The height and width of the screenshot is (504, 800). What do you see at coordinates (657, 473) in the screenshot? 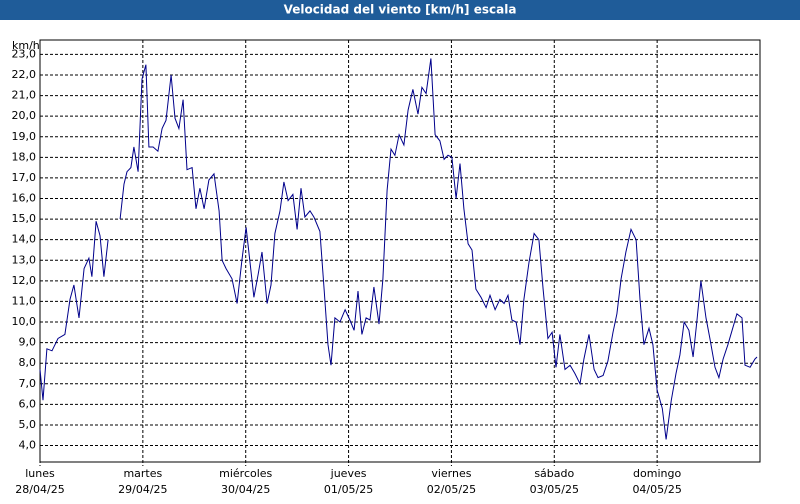
I see `x-tick-label: domingo` at bounding box center [657, 473].